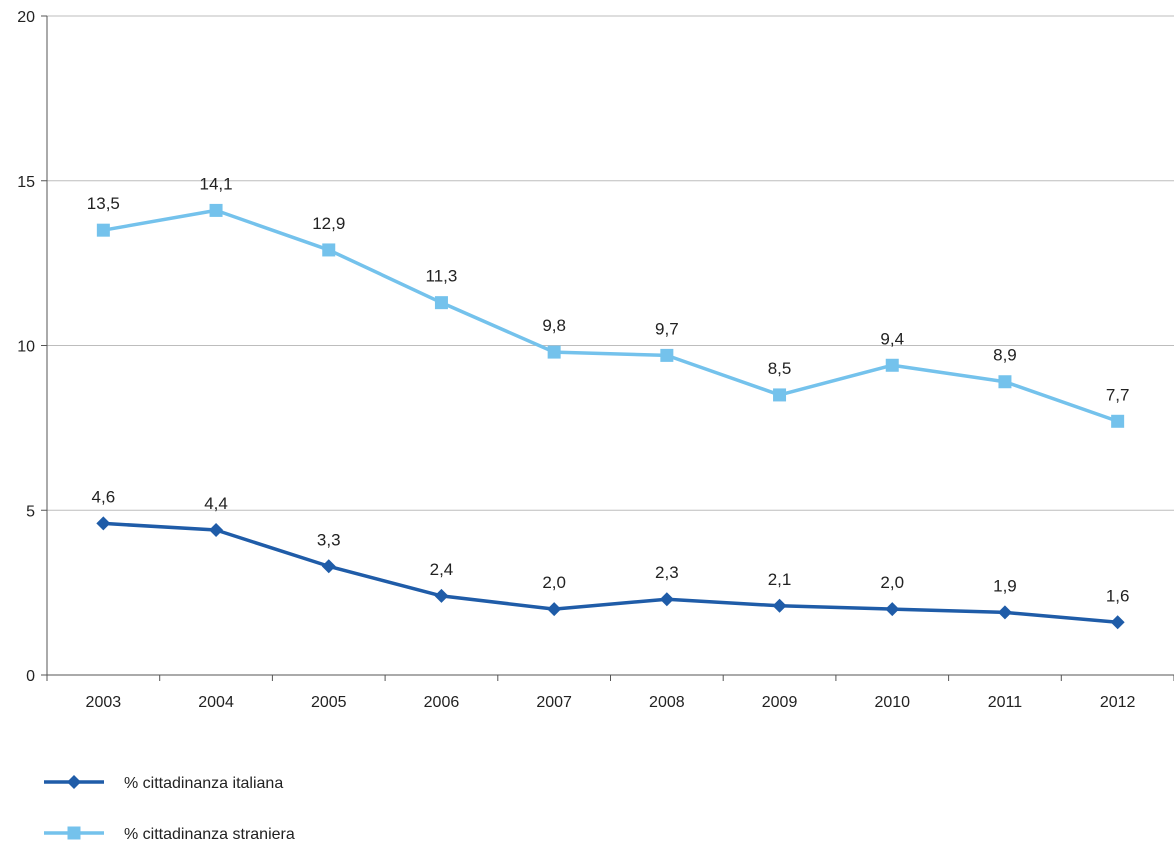 The width and height of the screenshot is (1174, 848). Describe the element at coordinates (26, 17) in the screenshot. I see `y-tick-label: 20` at that location.